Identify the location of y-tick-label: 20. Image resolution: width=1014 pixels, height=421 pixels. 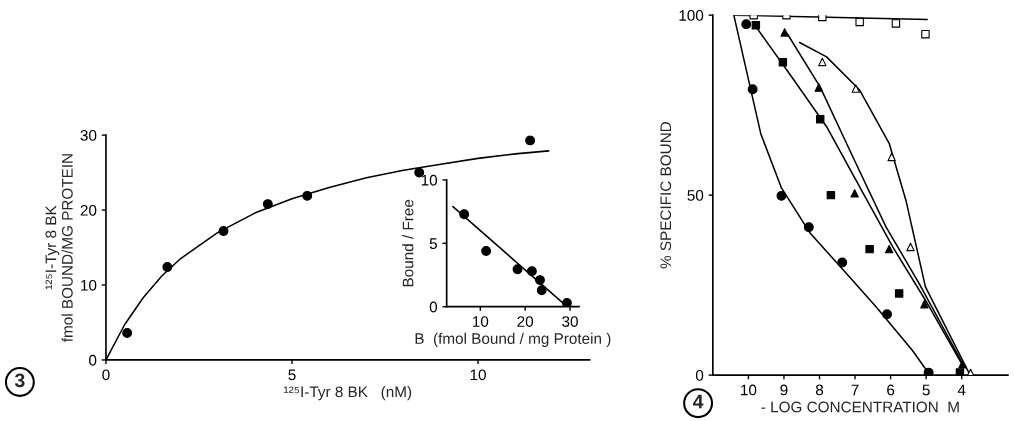
(88, 210).